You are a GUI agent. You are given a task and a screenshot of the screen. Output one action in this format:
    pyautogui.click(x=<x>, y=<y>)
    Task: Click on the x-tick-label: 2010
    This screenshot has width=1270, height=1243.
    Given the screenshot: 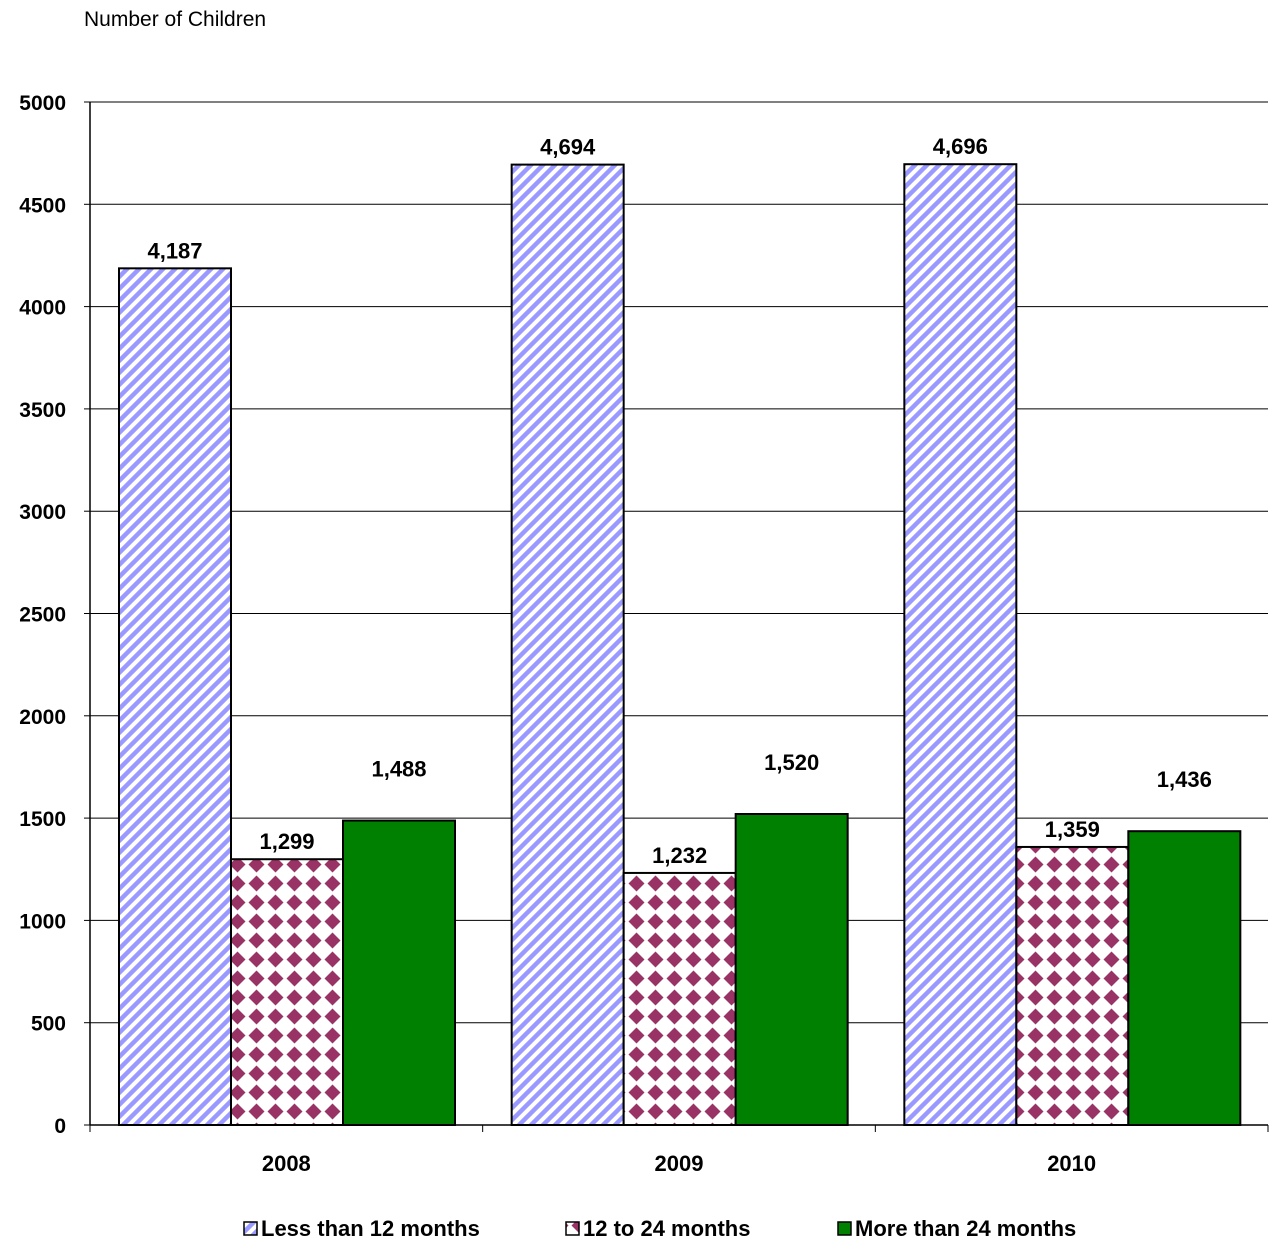 What is the action you would take?
    pyautogui.click(x=1071, y=1163)
    